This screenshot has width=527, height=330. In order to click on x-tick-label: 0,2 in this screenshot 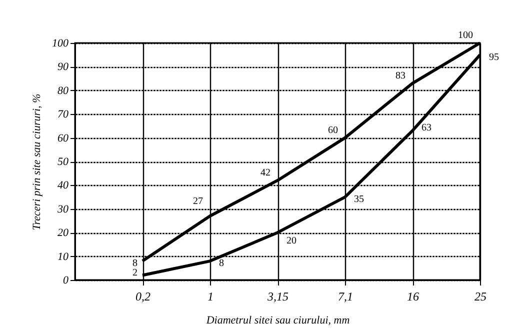, I will do `click(143, 297)`.